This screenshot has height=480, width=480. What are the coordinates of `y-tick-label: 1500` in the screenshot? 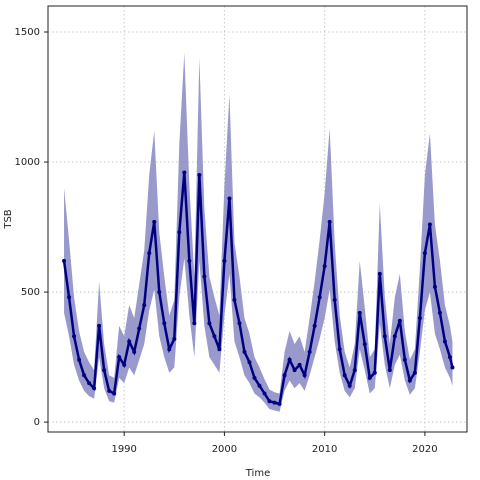 It's located at (27, 32).